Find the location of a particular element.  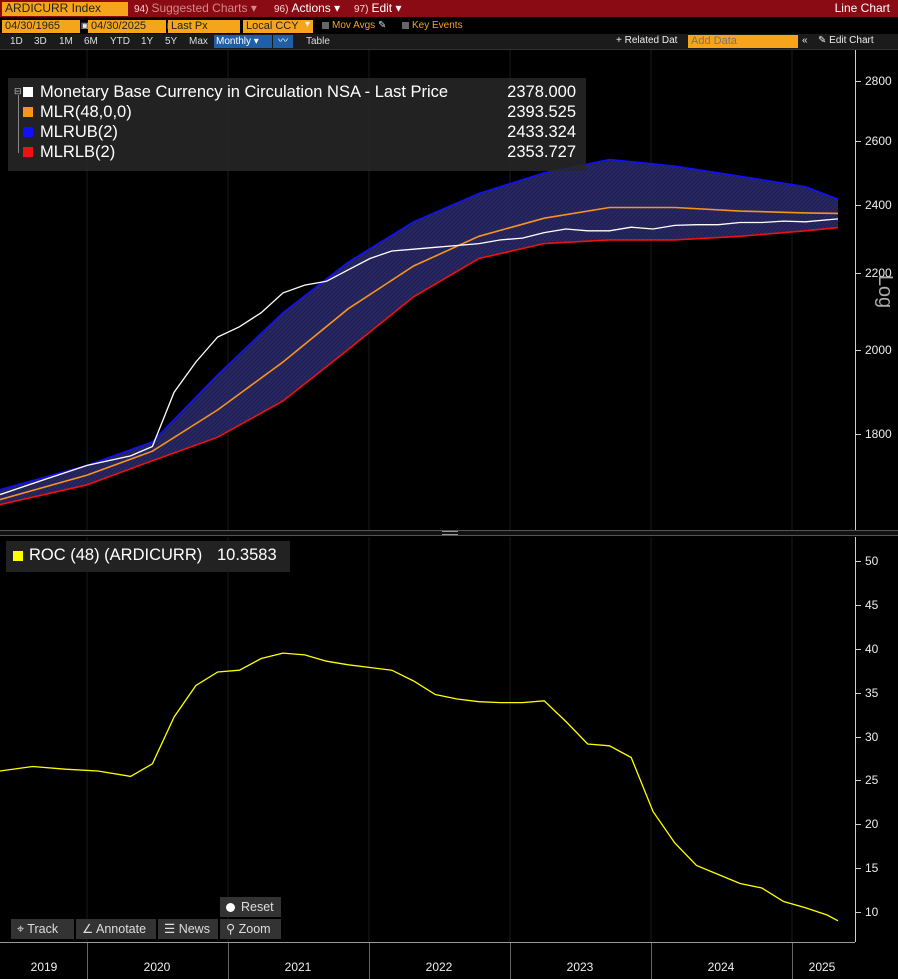

grip-icon is located at coordinates (450, 533).